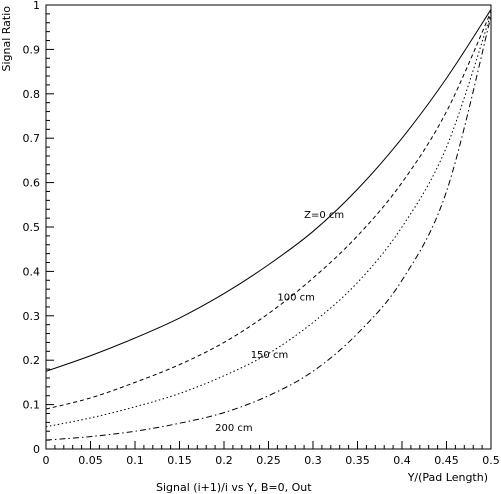  What do you see at coordinates (296, 297) in the screenshot?
I see `series-label-1: 100 cm` at bounding box center [296, 297].